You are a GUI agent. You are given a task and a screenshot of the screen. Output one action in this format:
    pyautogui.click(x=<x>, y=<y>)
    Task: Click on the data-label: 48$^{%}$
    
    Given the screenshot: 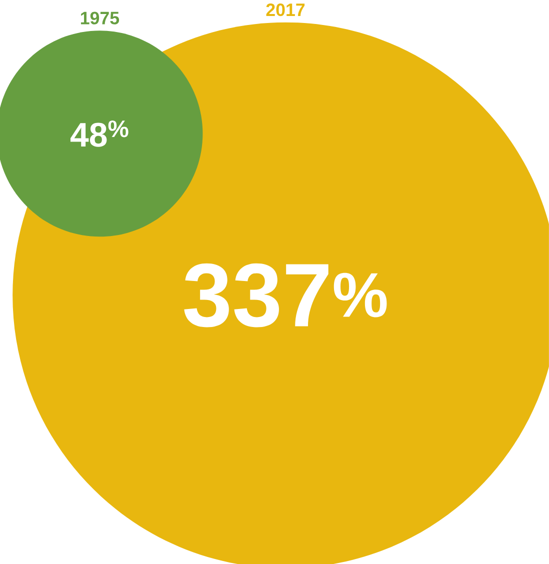 What is the action you would take?
    pyautogui.click(x=99, y=133)
    